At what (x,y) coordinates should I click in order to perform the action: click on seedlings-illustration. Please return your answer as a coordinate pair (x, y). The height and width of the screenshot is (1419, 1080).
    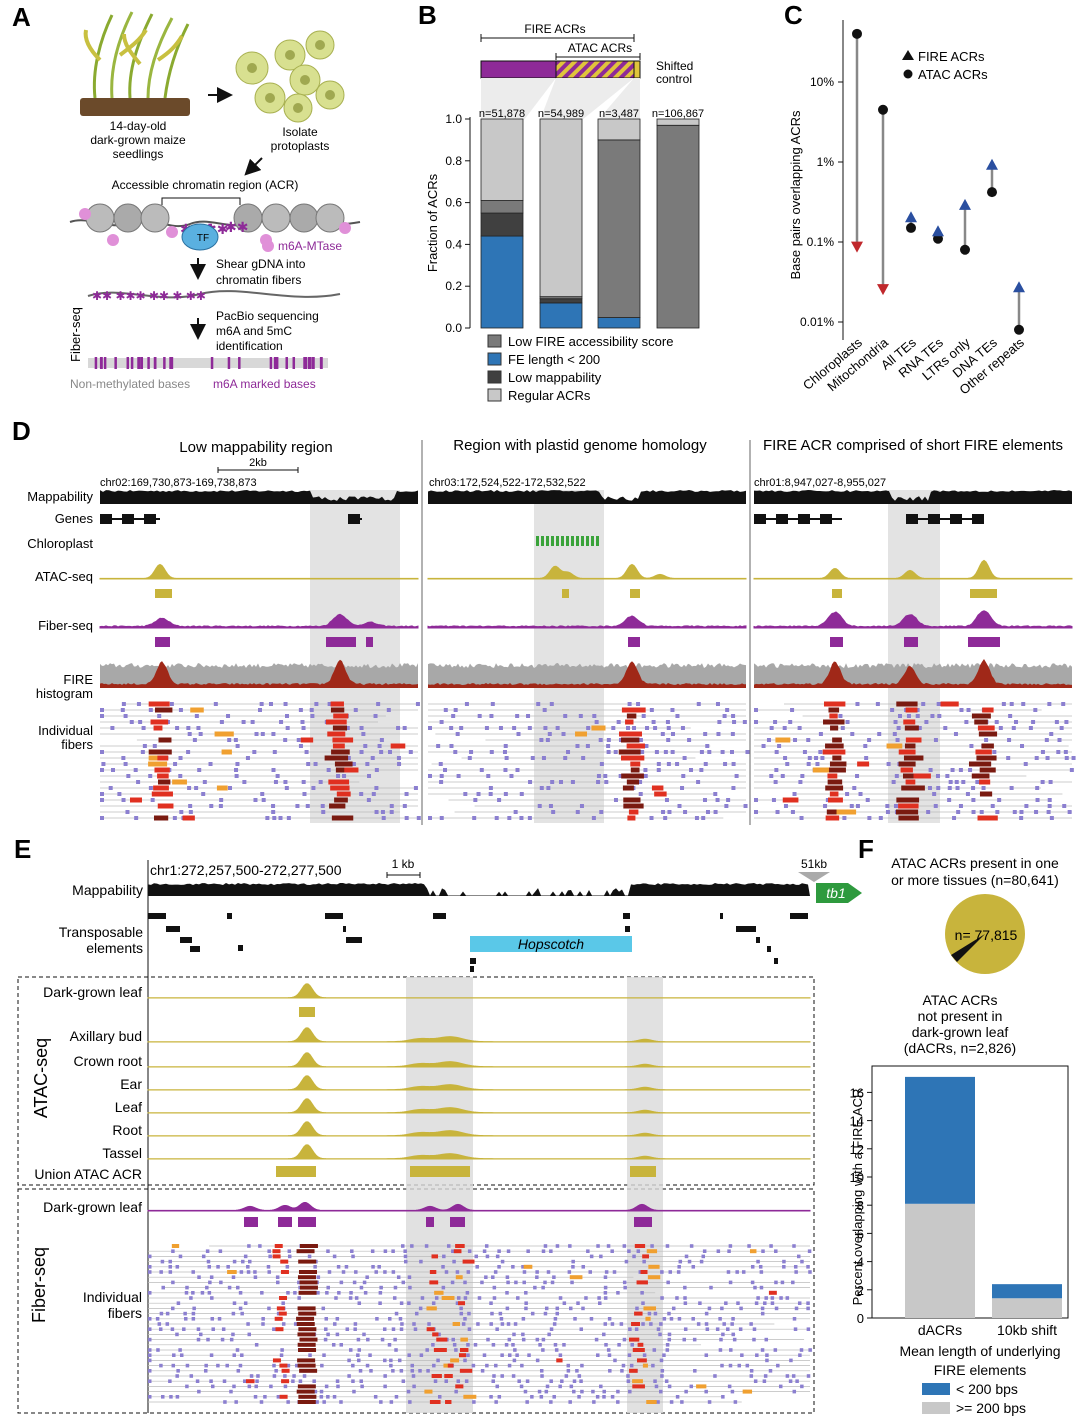
    Looking at the image, I should click on (135, 63).